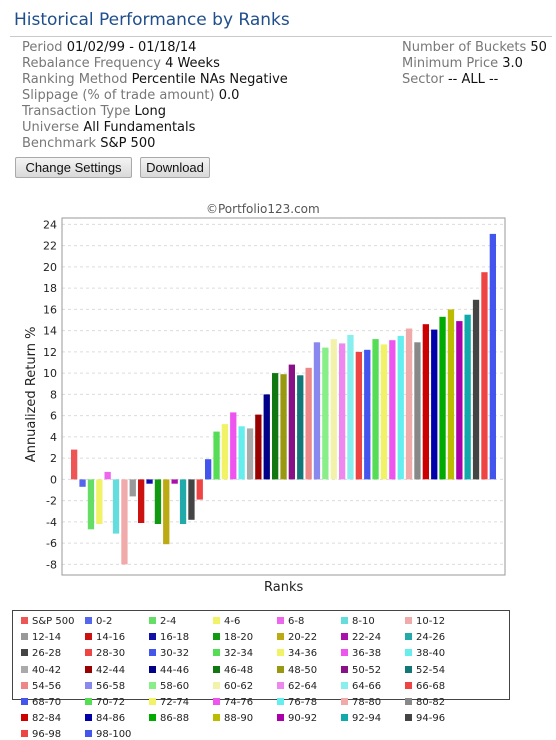 The height and width of the screenshot is (740, 556). I want to click on legend-item: 44-46, so click(169, 670).